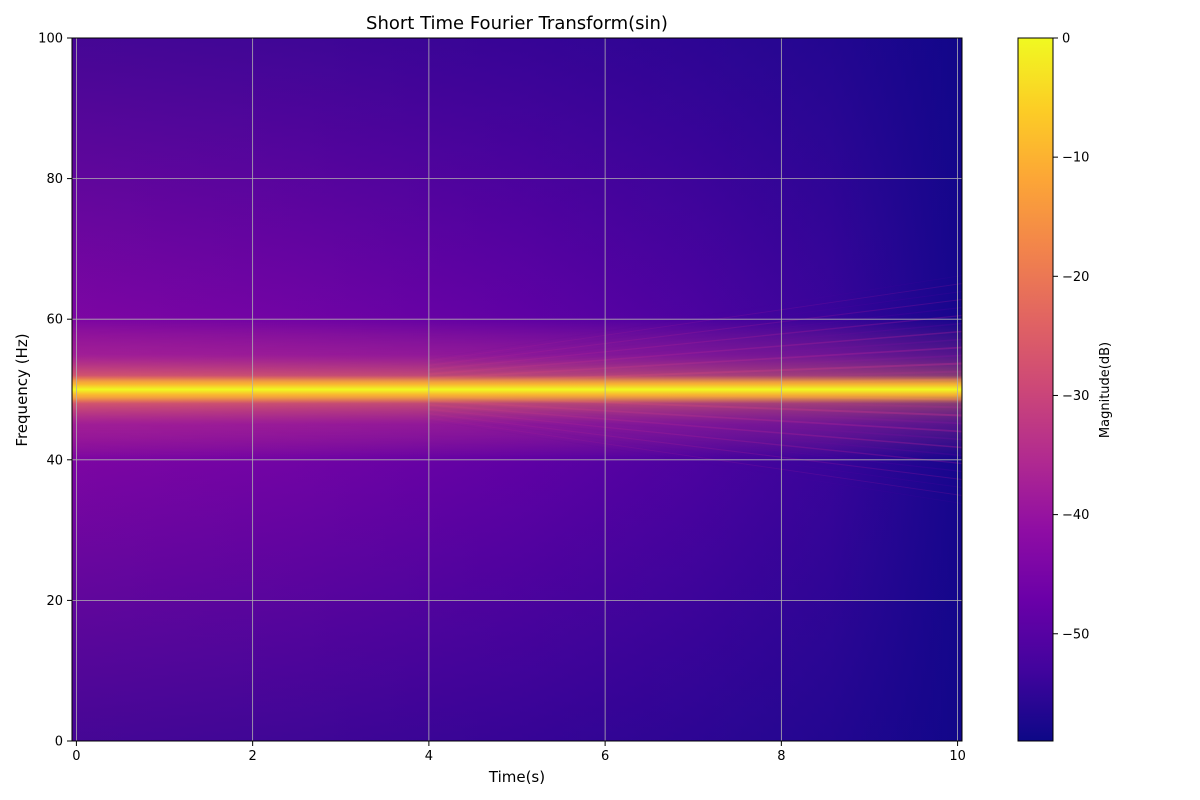  Describe the element at coordinates (1075, 515) in the screenshot. I see `colorbar-tick-label: −40` at that location.